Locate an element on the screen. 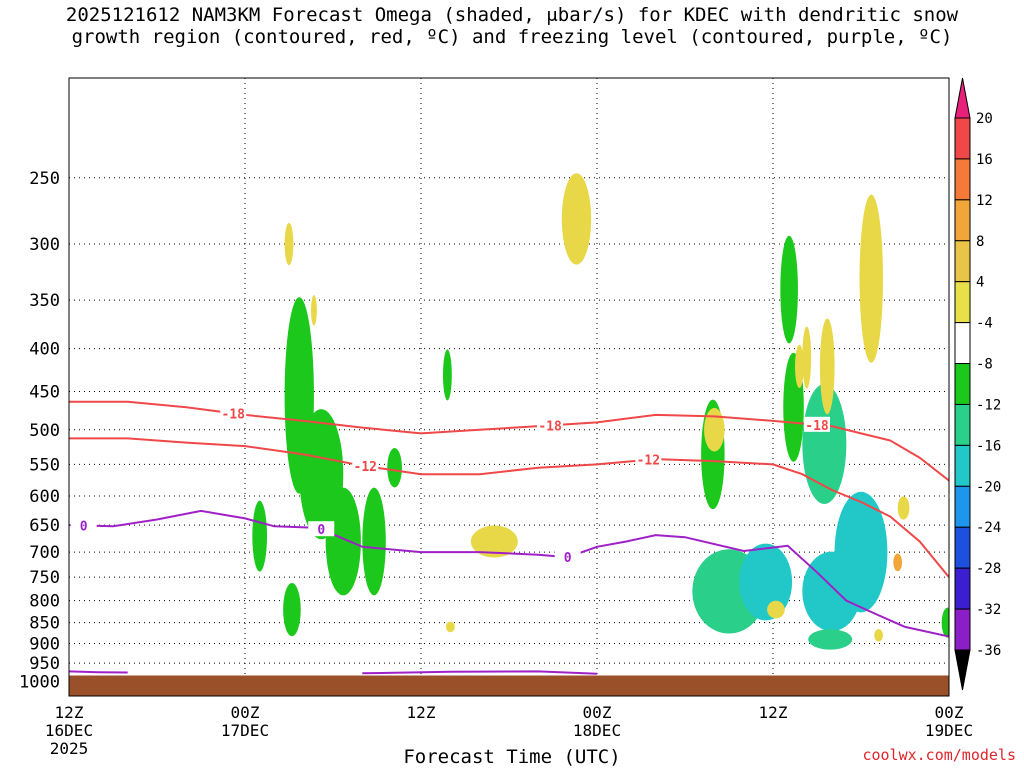 The image size is (1024, 768). colorbar: 20 16 12 8 4 -4 -8 -12 -16 -20 -24 -28 -32 -36 is located at coordinates (977, 384).